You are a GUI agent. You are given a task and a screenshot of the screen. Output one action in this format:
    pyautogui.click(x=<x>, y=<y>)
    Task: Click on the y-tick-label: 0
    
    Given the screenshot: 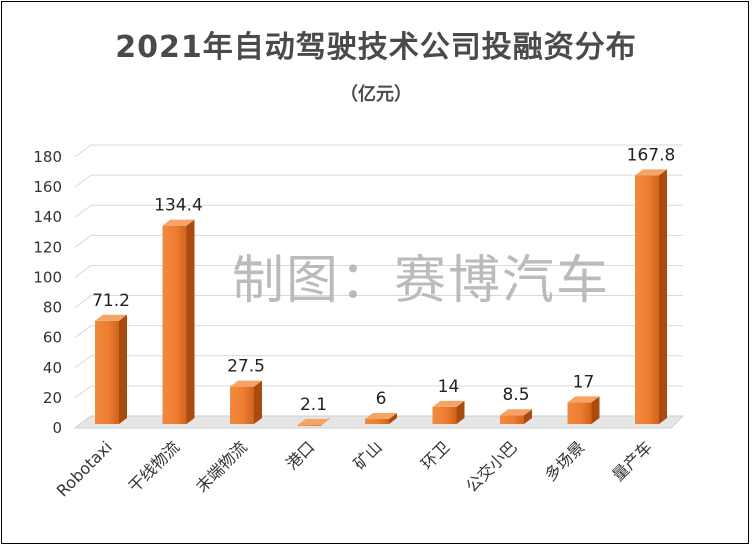 What is the action you would take?
    pyautogui.click(x=57, y=428)
    